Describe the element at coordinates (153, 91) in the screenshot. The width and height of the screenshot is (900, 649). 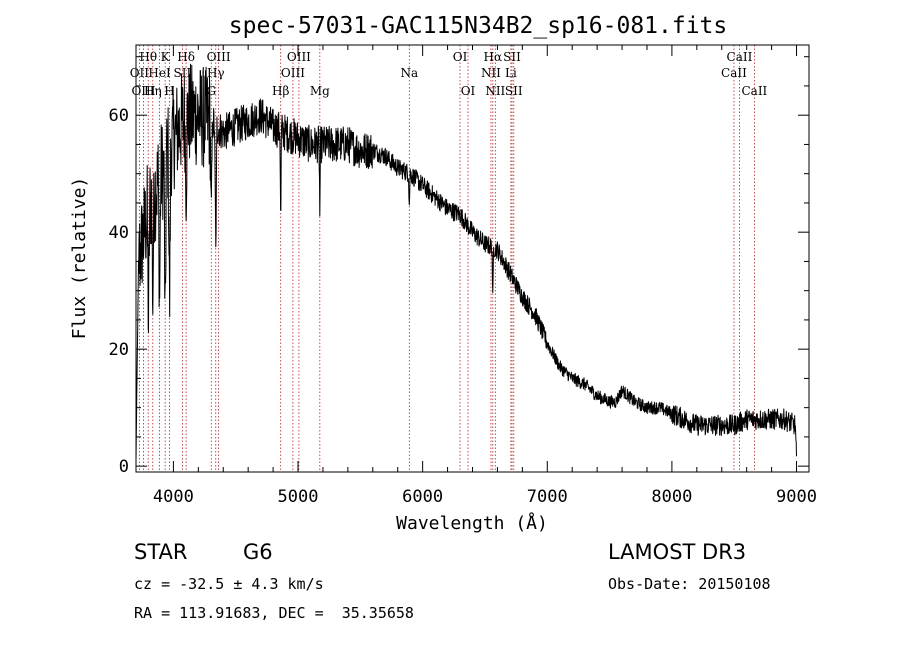
I see `spectral-line-label: Hη` at that location.